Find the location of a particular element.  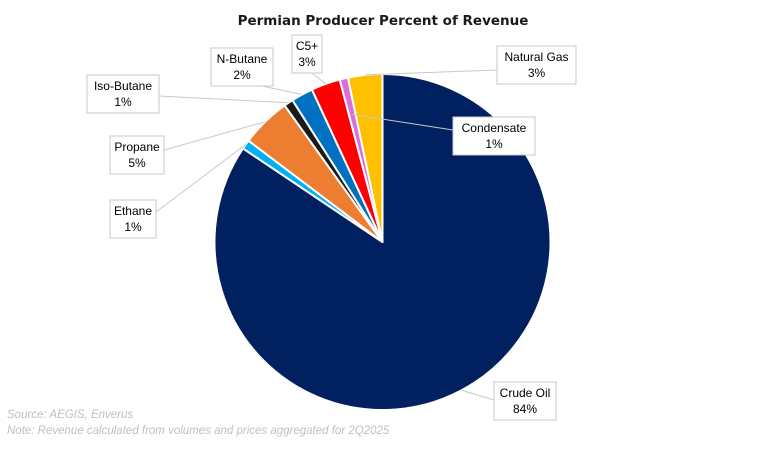

label-category: Iso-Butane is located at coordinates (123, 86).